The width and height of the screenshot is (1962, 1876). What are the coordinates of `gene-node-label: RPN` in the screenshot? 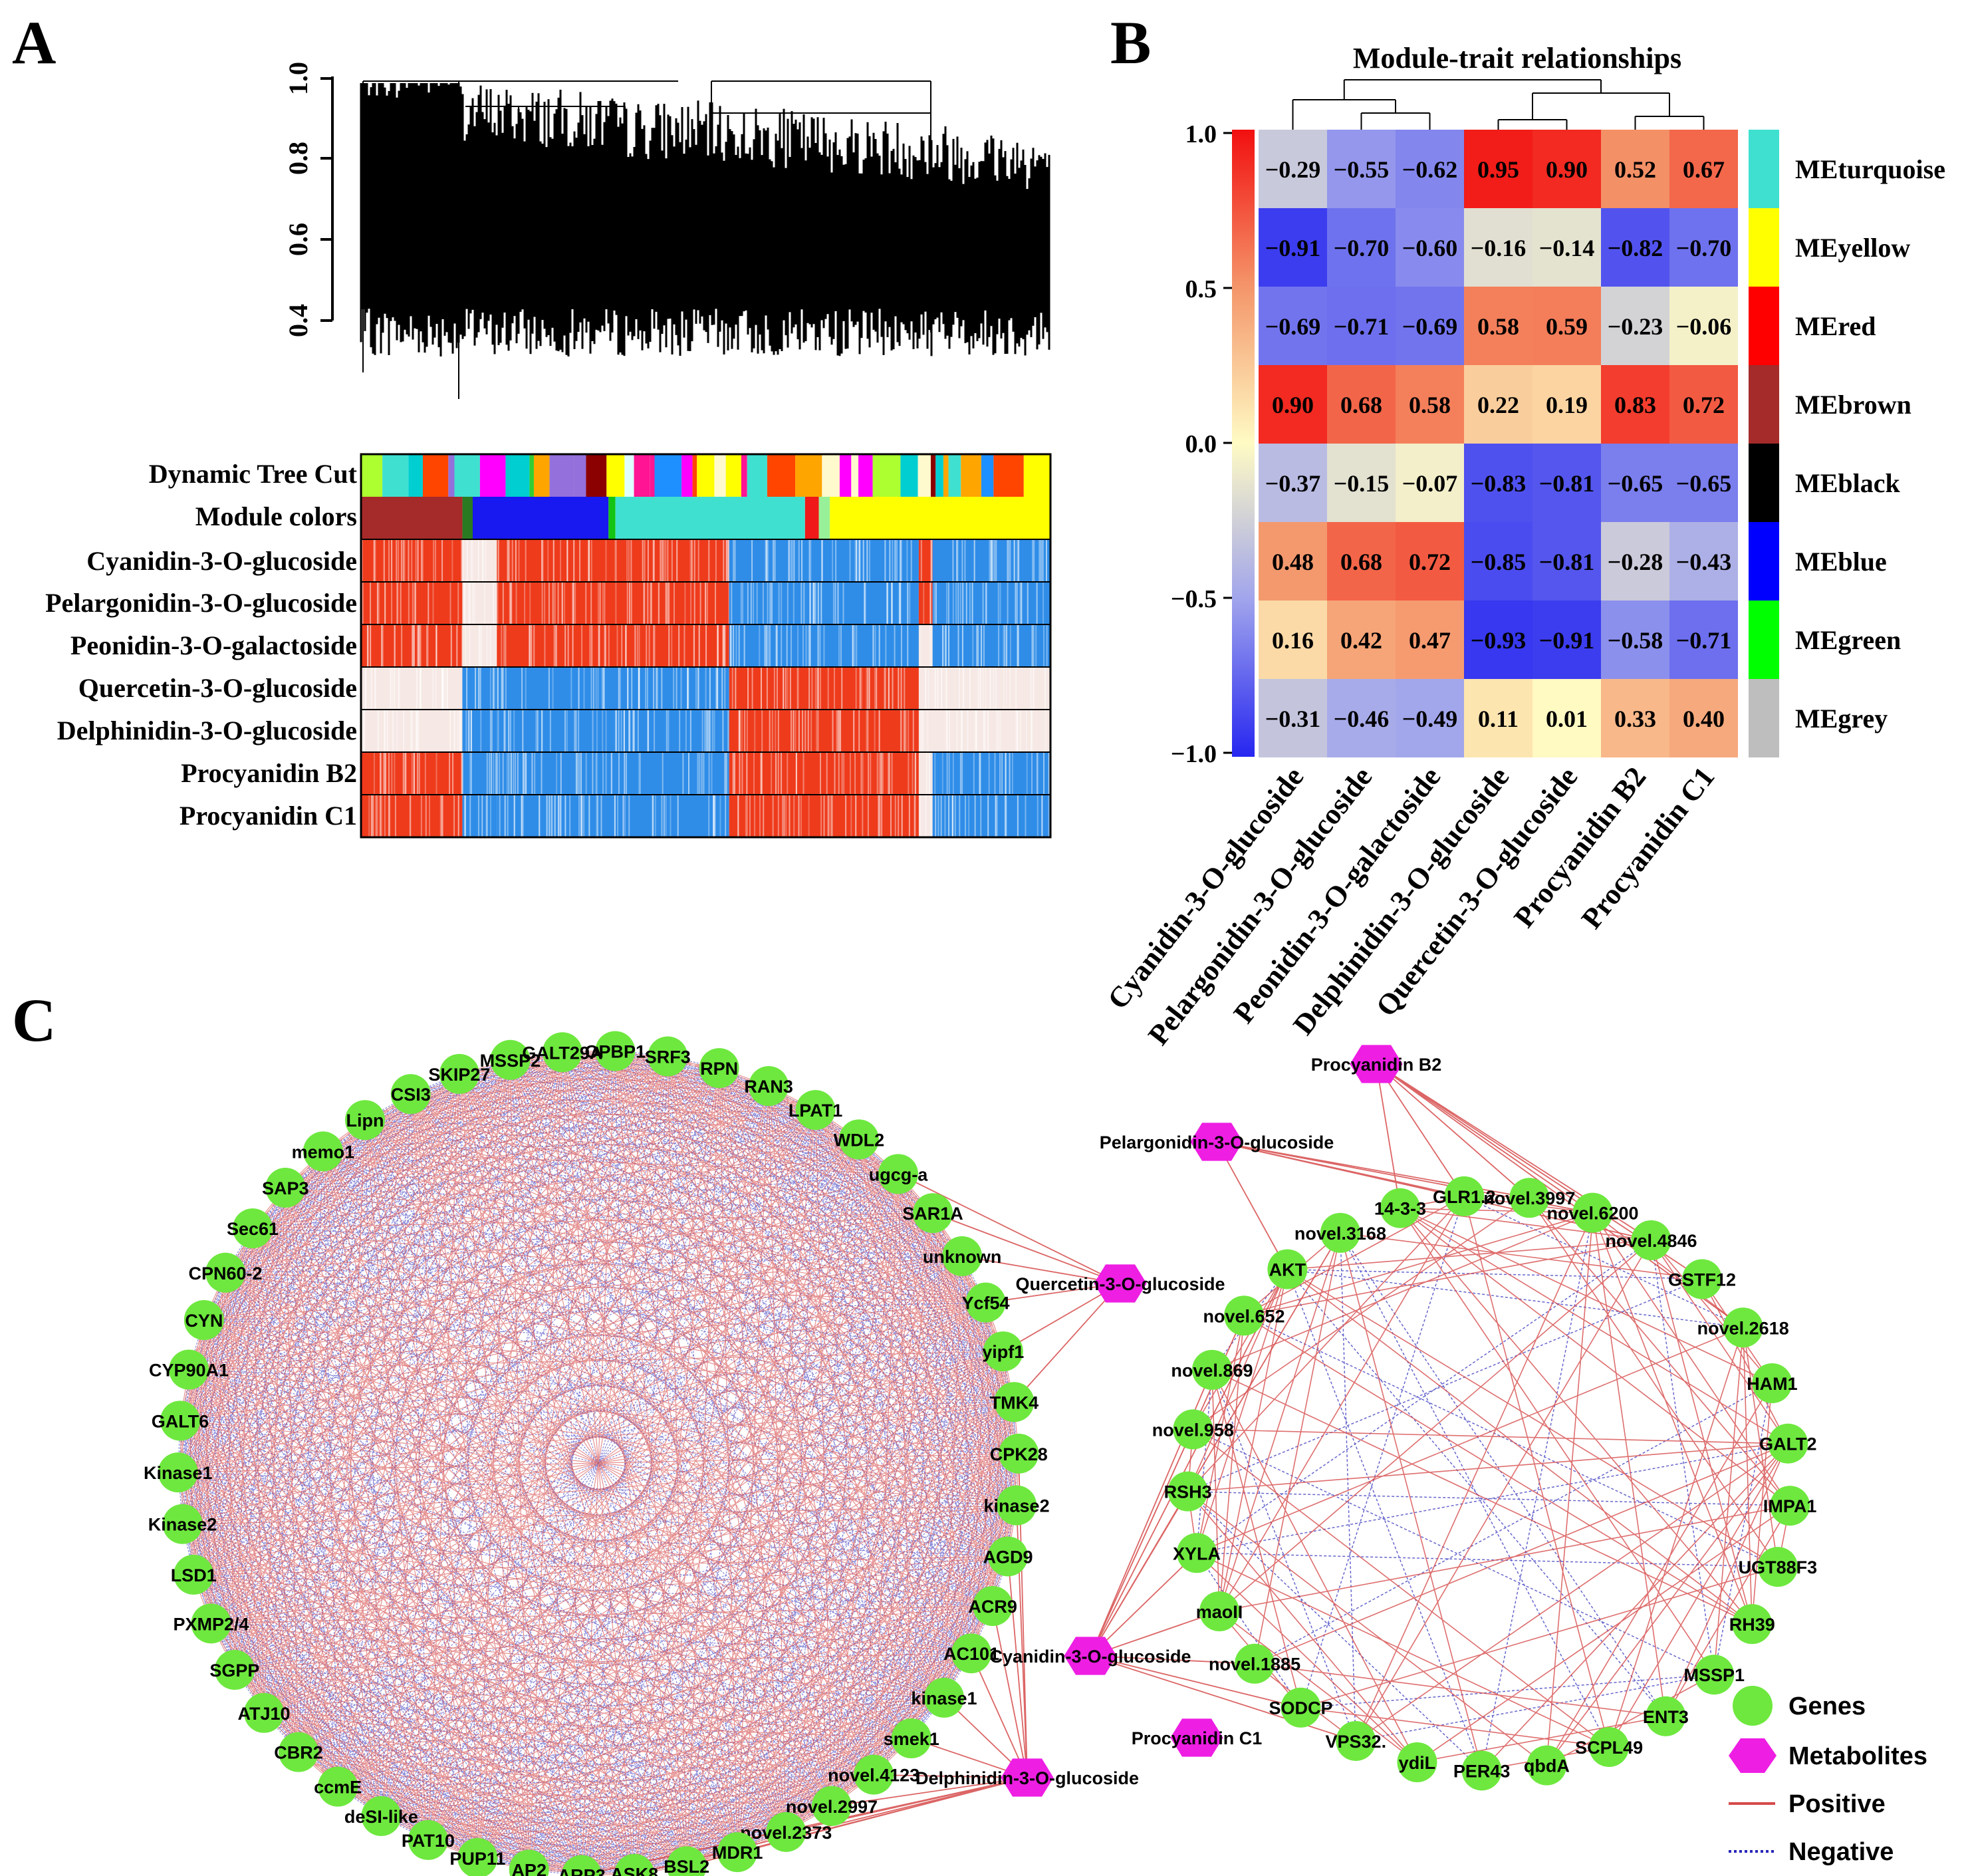 It's located at (719, 1069).